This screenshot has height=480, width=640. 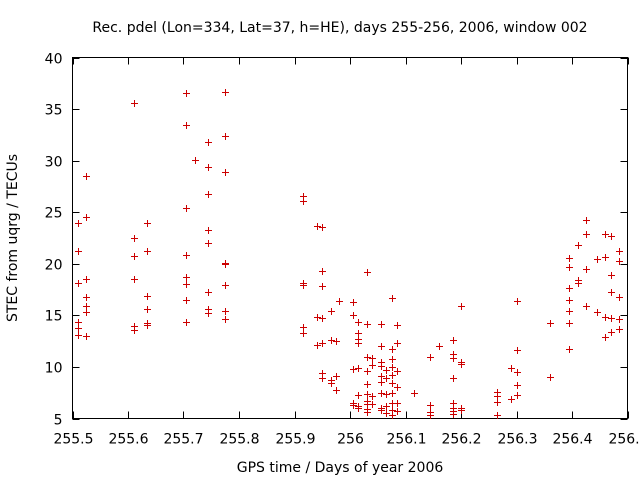 What do you see at coordinates (239, 440) in the screenshot?
I see `x-tick-label: 255.8` at bounding box center [239, 440].